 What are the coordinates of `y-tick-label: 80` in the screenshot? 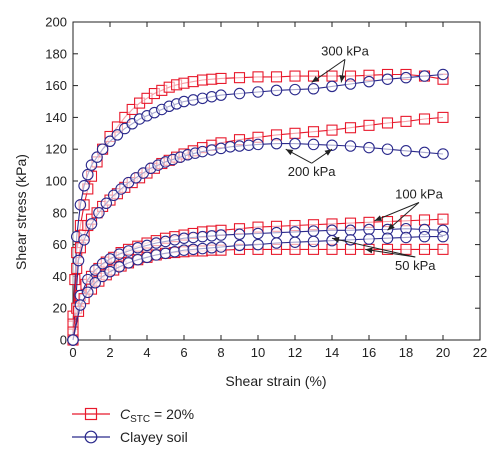 It's located at (60, 212).